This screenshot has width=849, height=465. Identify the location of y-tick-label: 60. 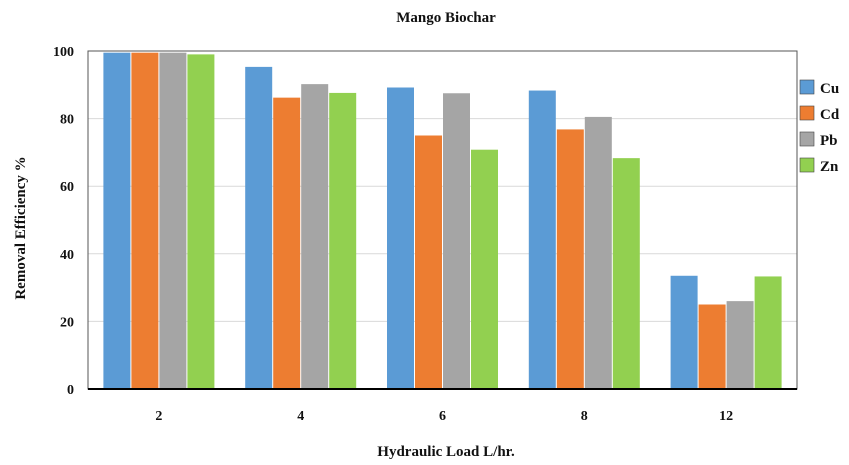
(67, 187).